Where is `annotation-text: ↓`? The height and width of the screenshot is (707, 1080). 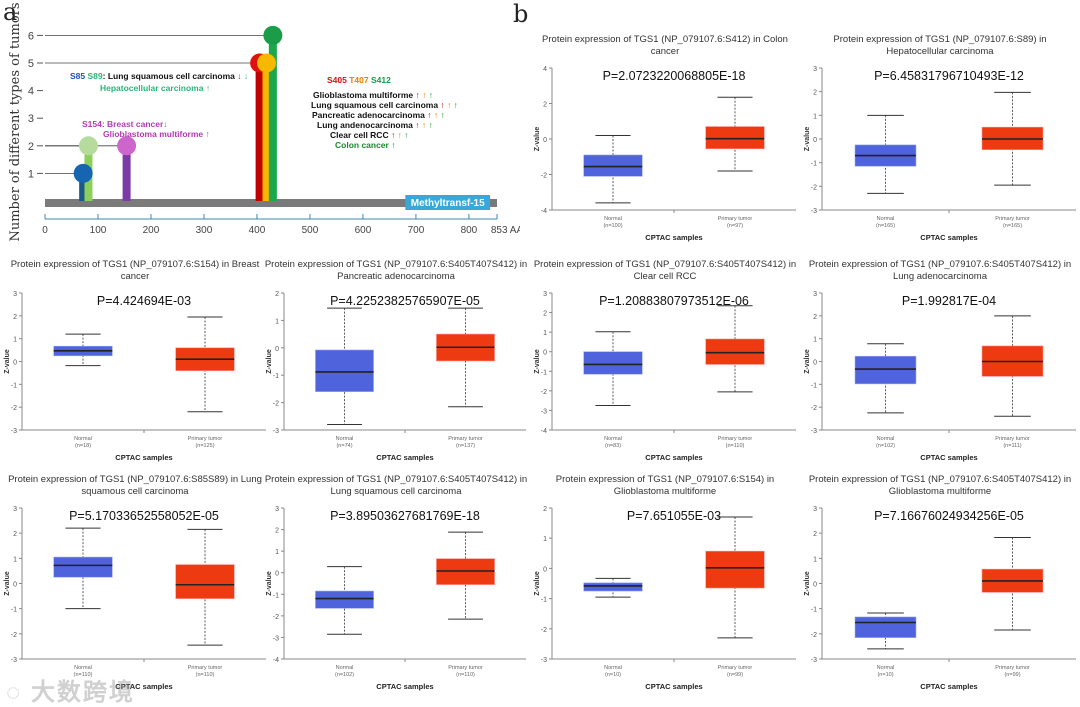
annotation-text: ↓ is located at coordinates (240, 76).